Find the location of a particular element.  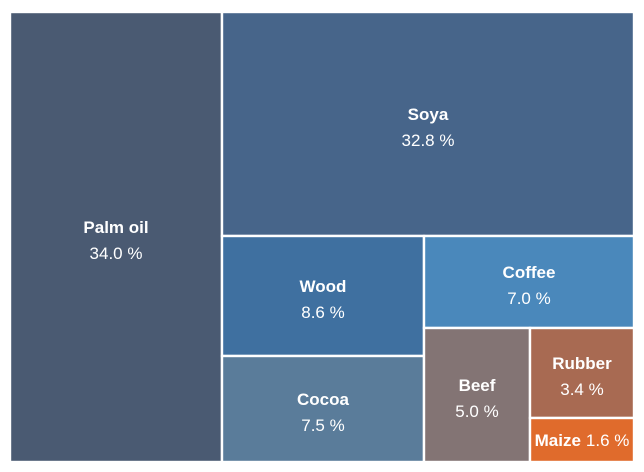

tile-coffee: Coffee 7.0 % is located at coordinates (529, 282).